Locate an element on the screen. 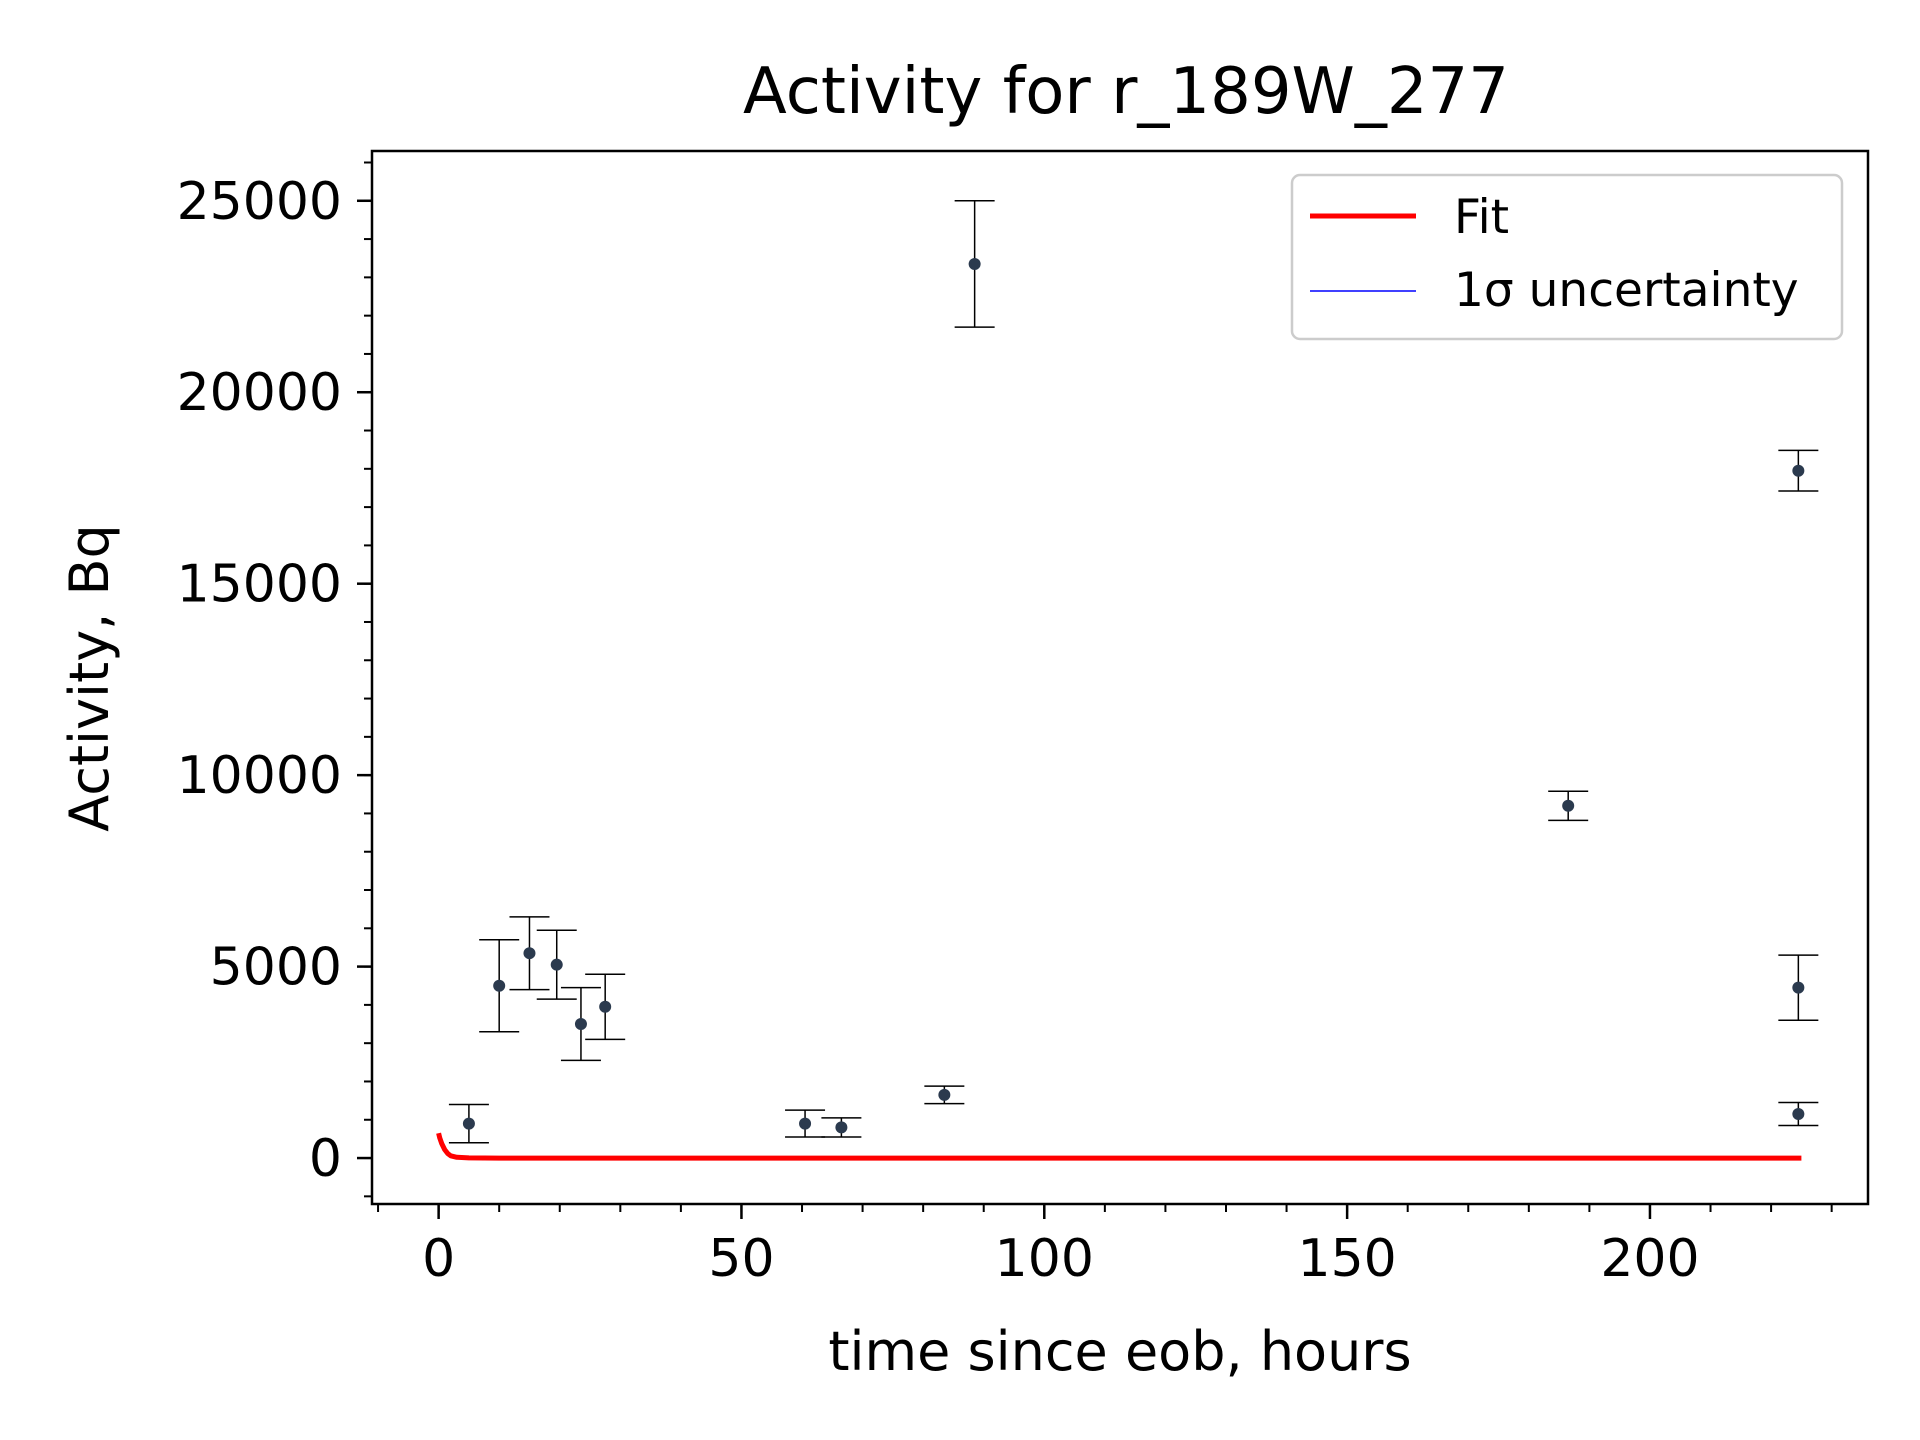 This screenshot has height=1440, width=1920. y-axis-ticks: 0 5000 10000 15000 20000 25000 is located at coordinates (274, 679).